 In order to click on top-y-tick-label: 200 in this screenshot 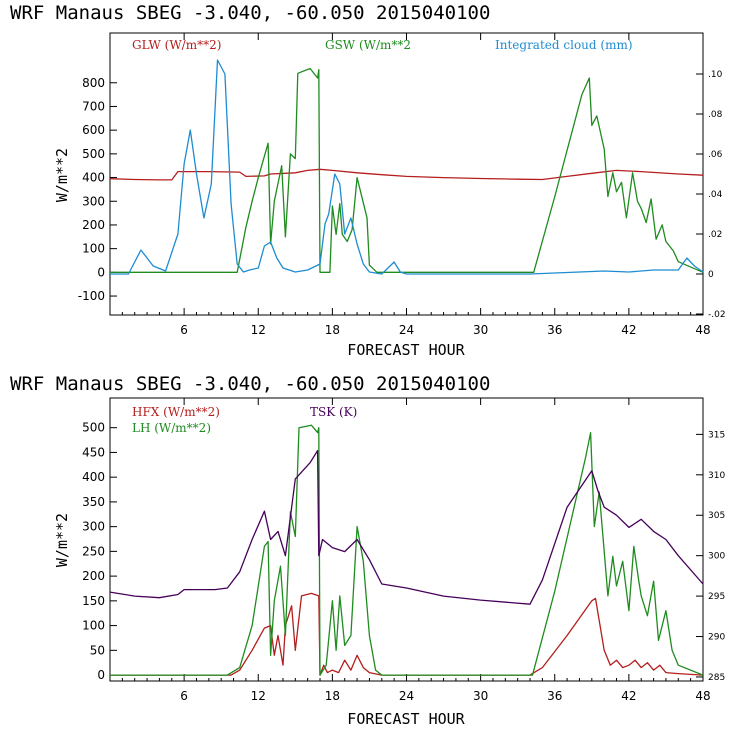, I will do `click(93, 225)`.